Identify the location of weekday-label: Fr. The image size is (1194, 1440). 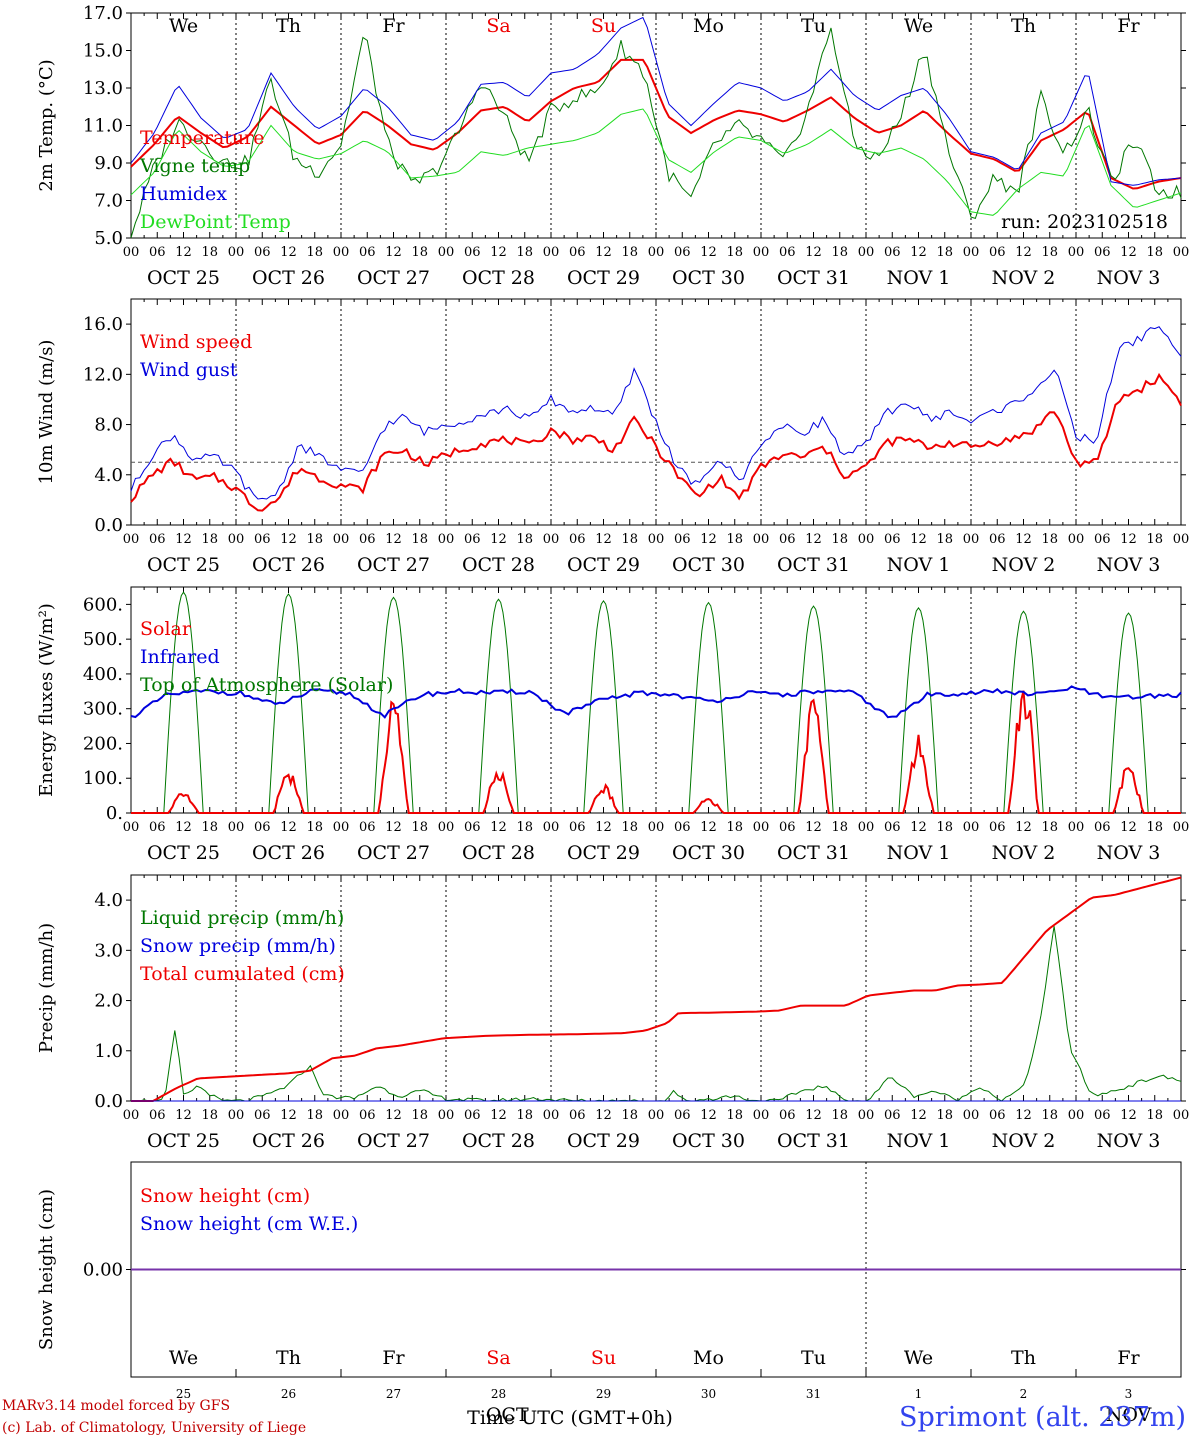
(393, 26).